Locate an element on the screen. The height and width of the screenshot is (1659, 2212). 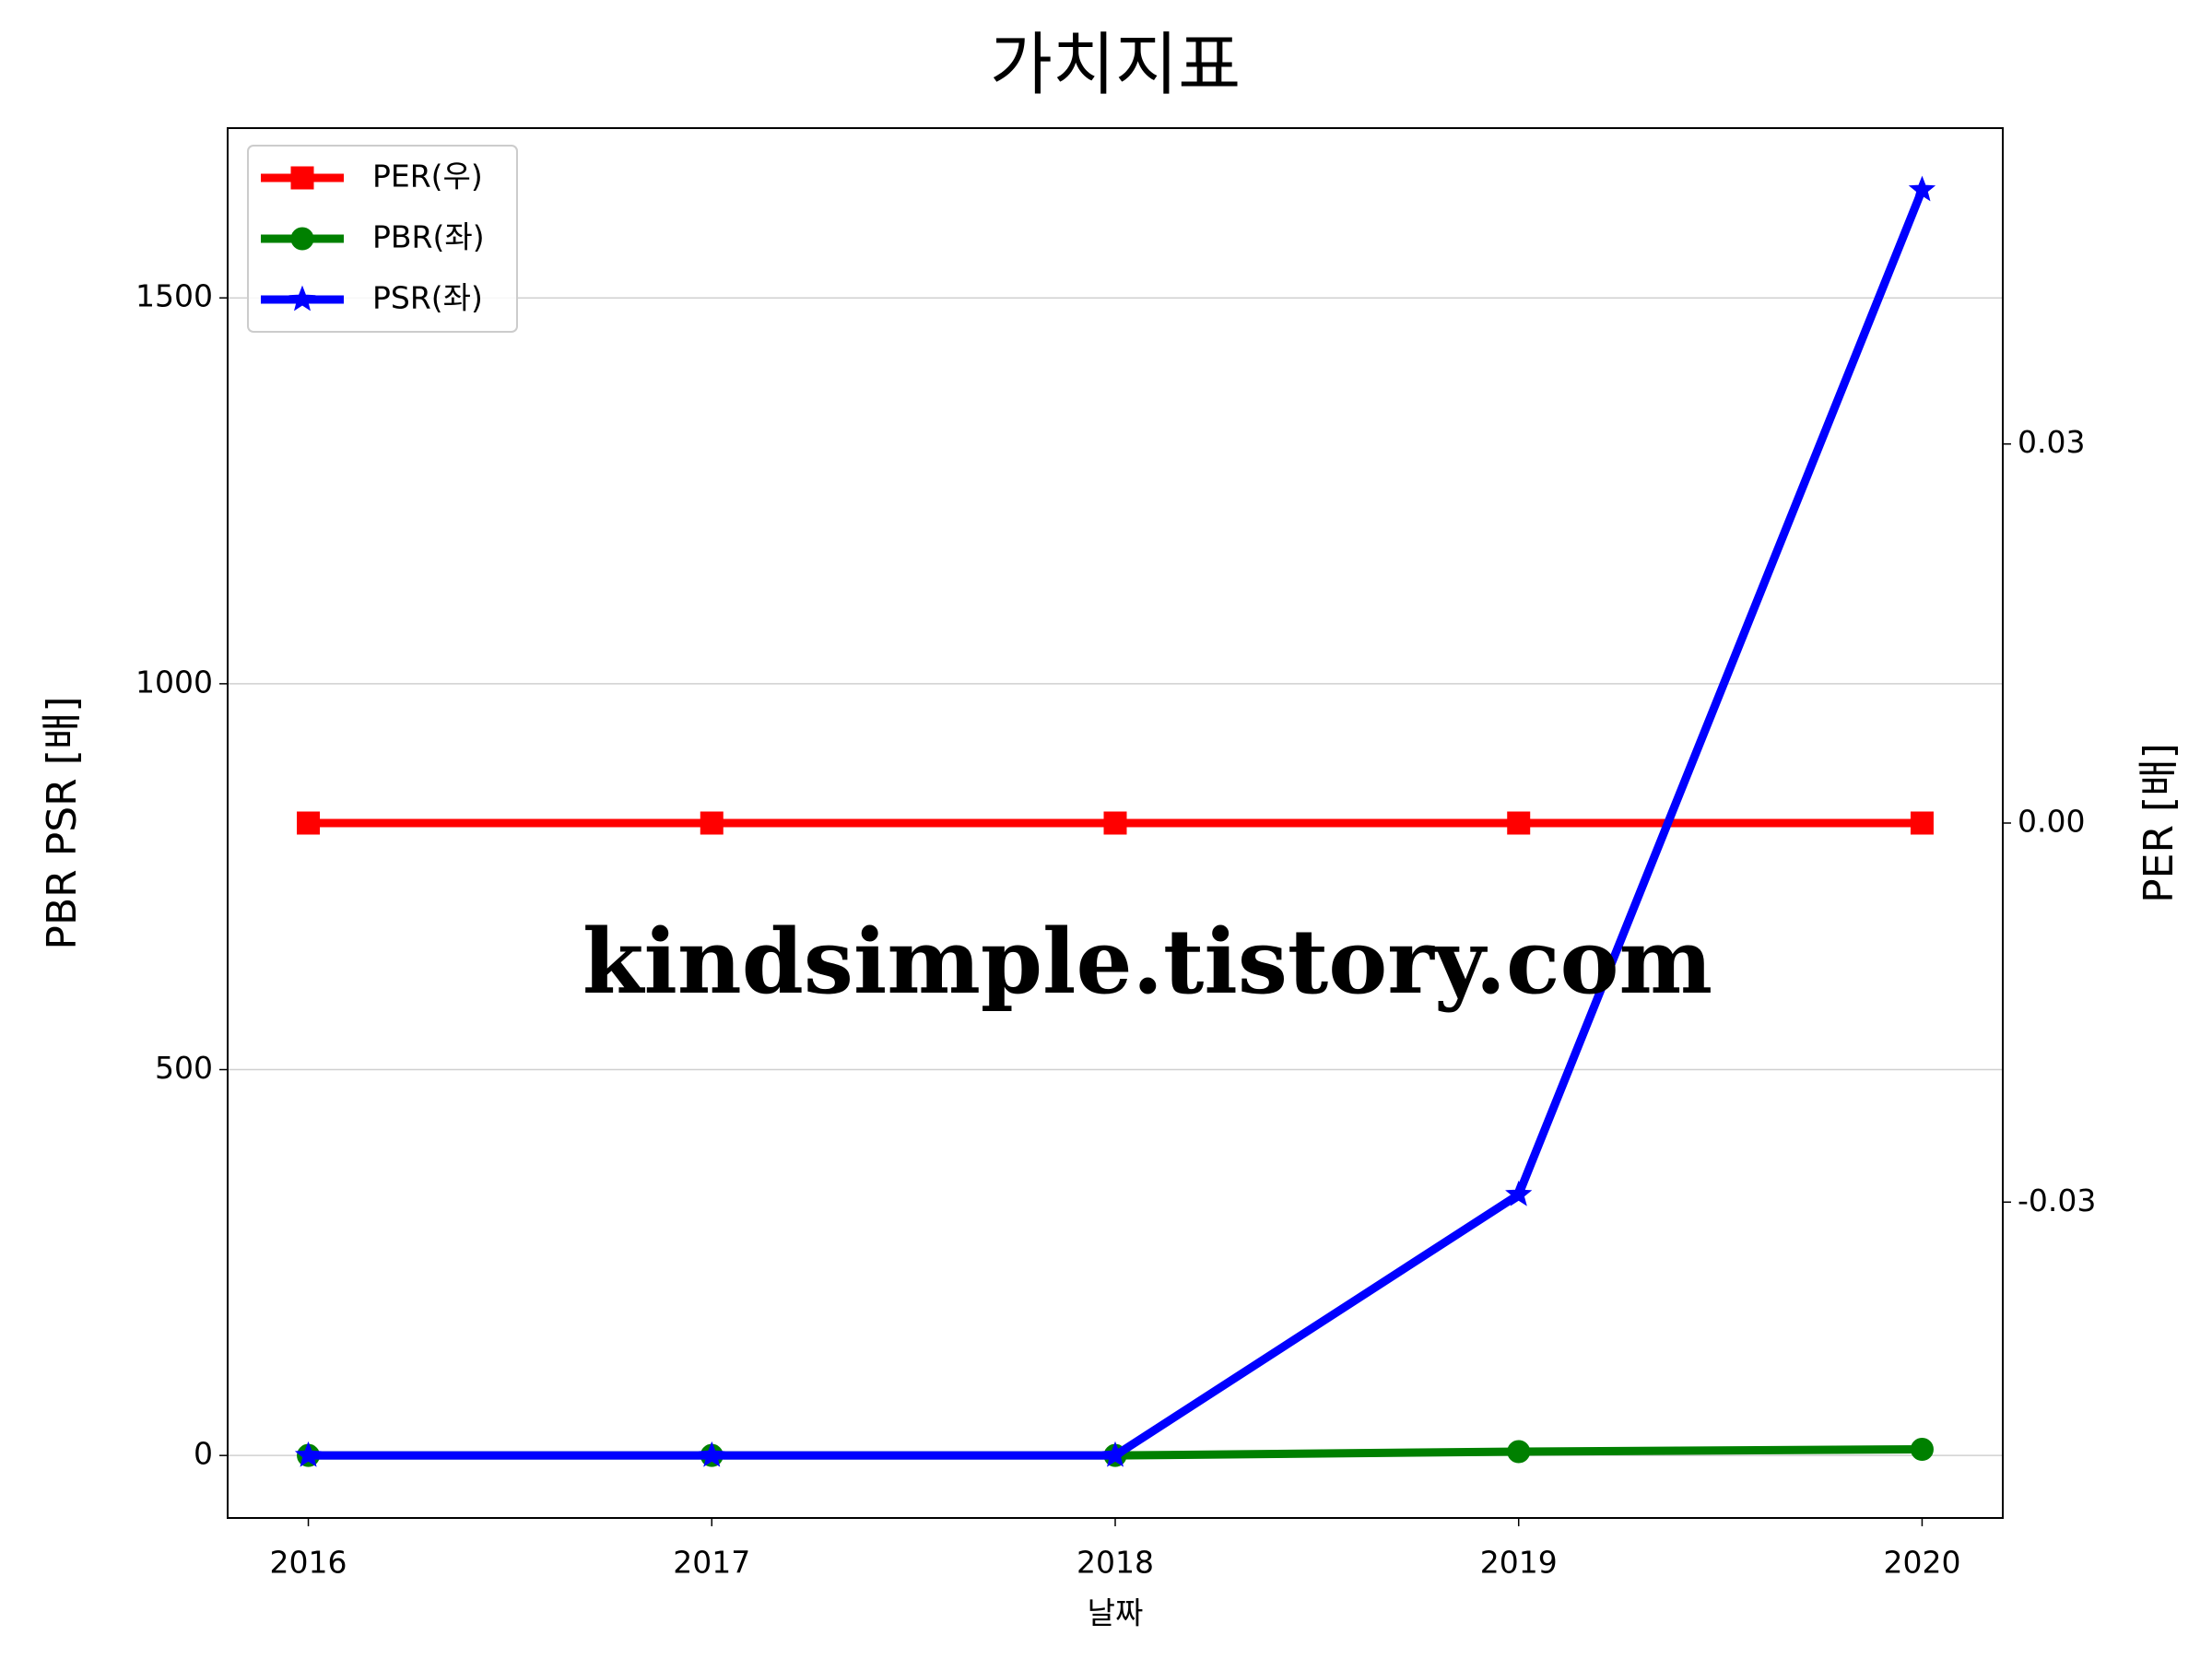
chart-title: 가치지표 is located at coordinates (1115, 65).